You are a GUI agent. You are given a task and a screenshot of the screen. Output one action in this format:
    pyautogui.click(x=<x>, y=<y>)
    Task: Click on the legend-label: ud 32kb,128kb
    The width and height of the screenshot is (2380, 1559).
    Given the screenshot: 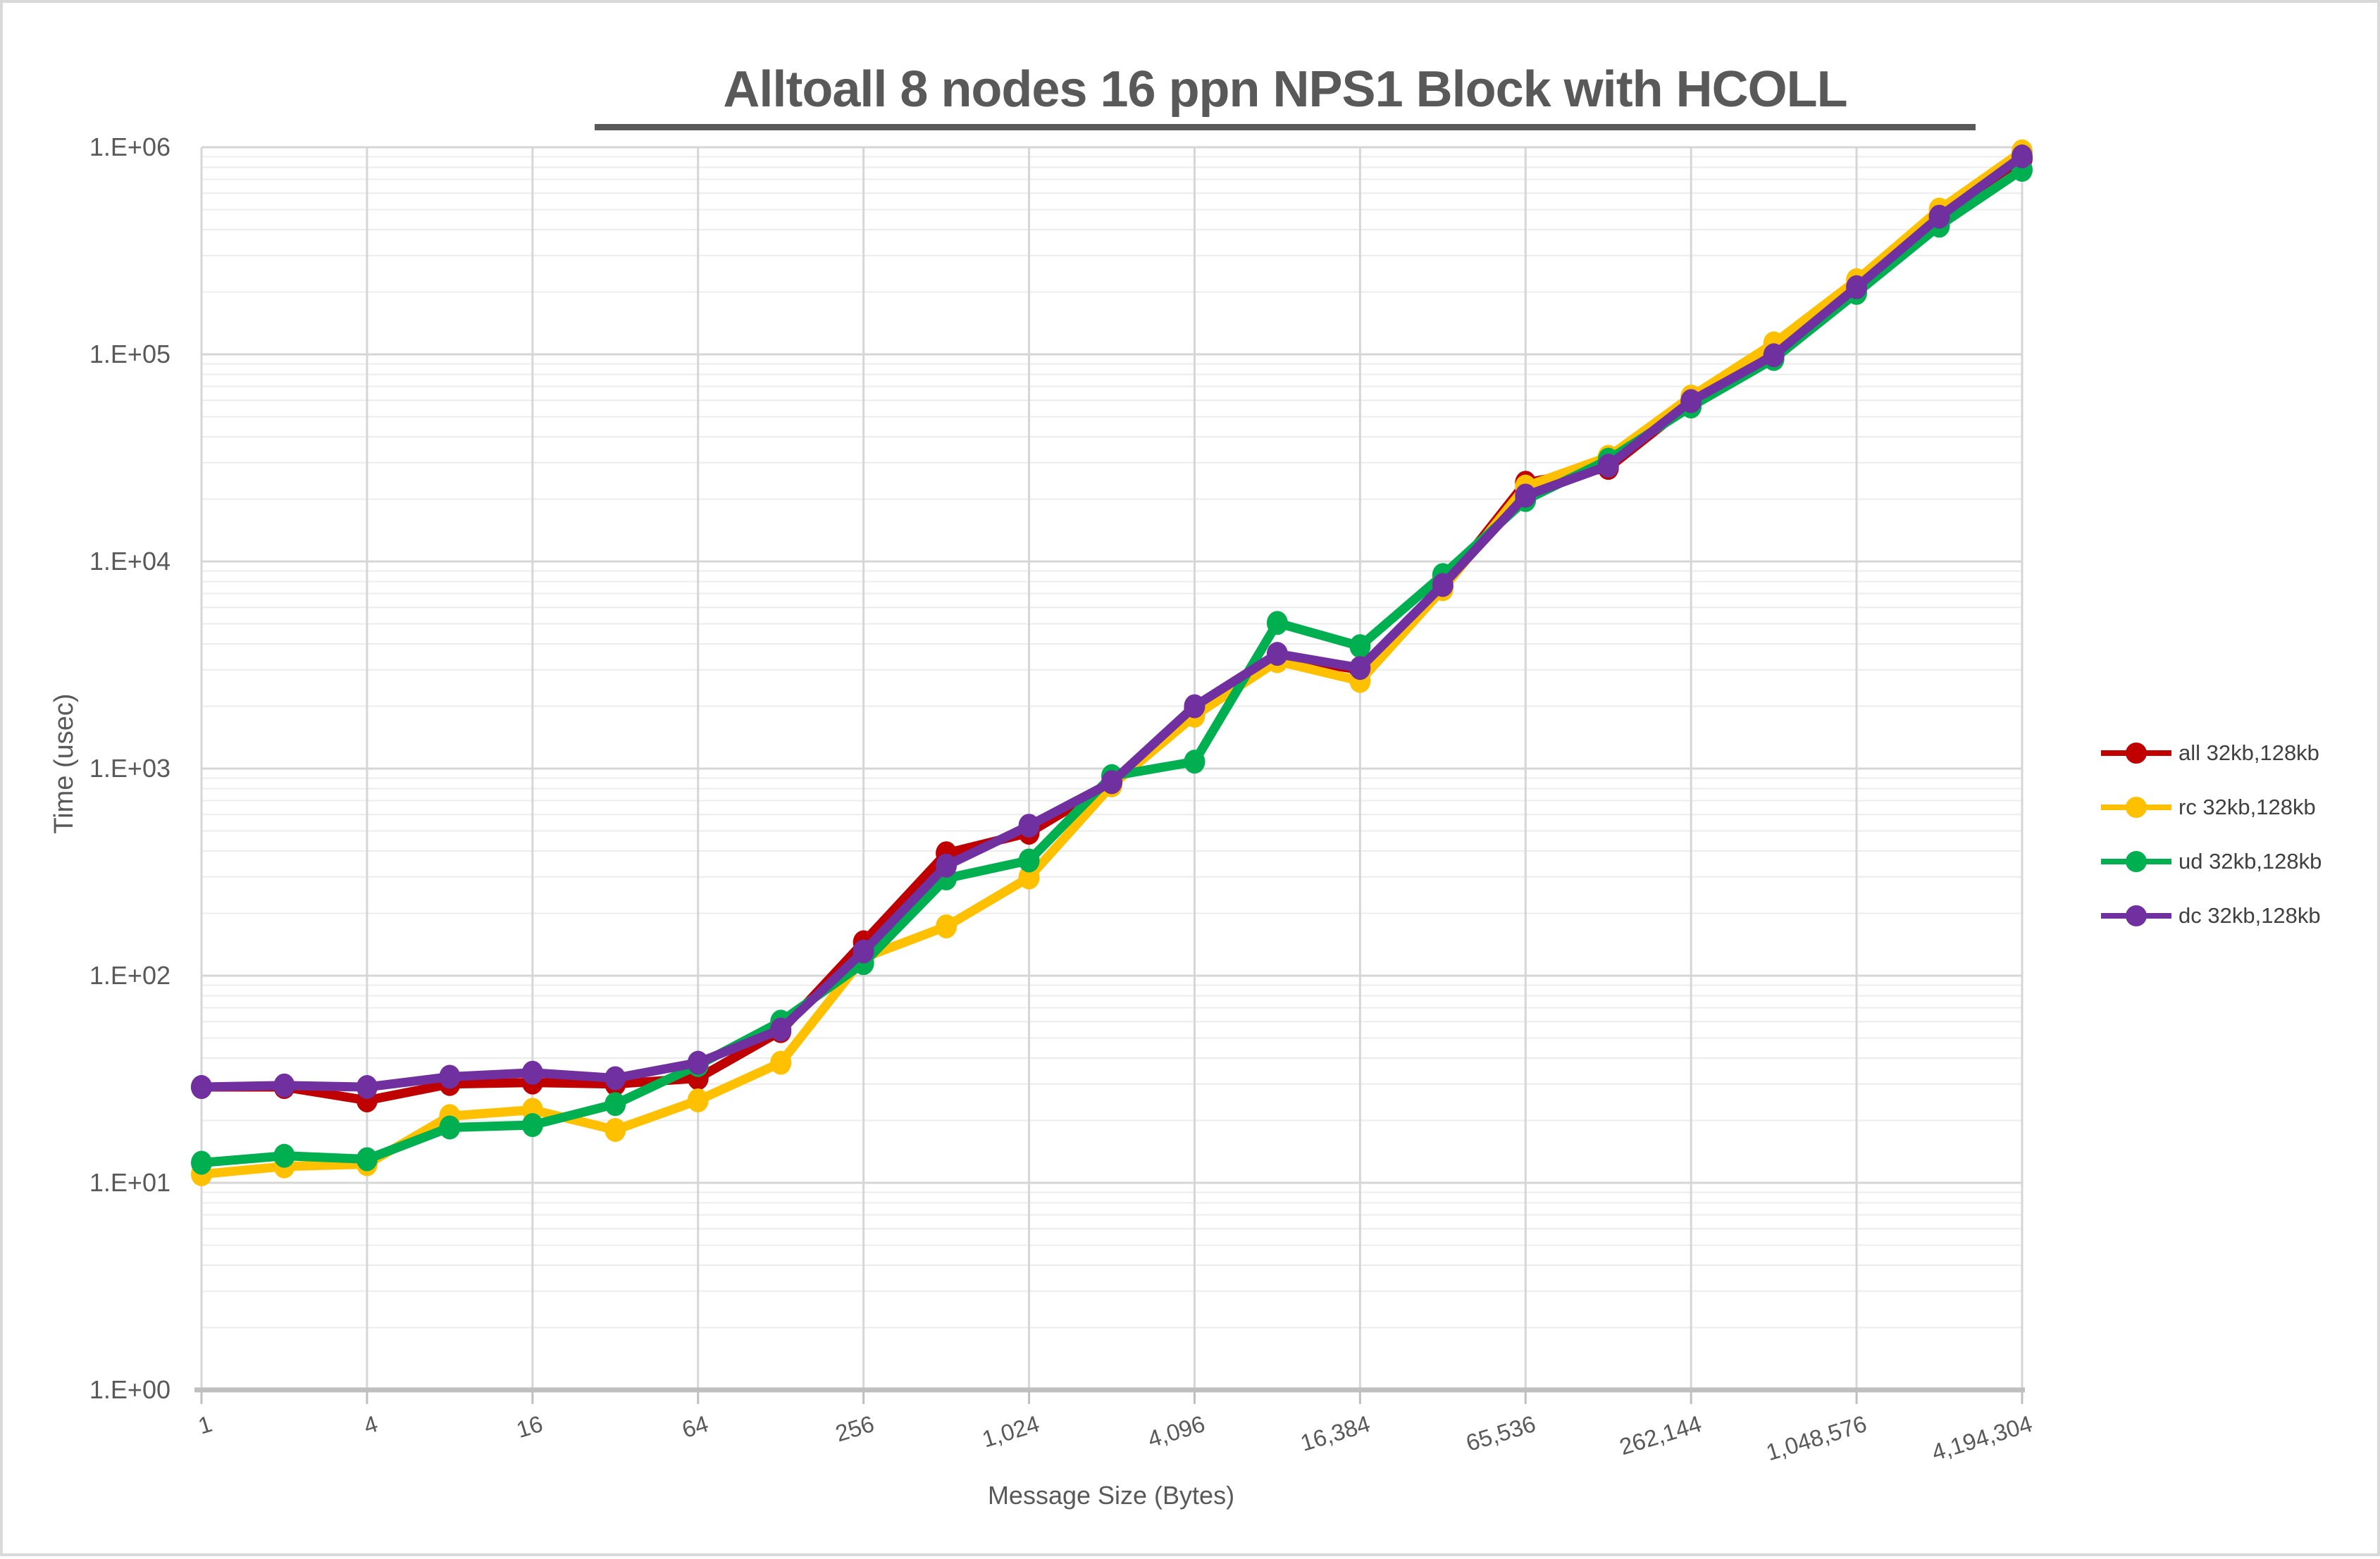 What is the action you would take?
    pyautogui.click(x=2250, y=861)
    